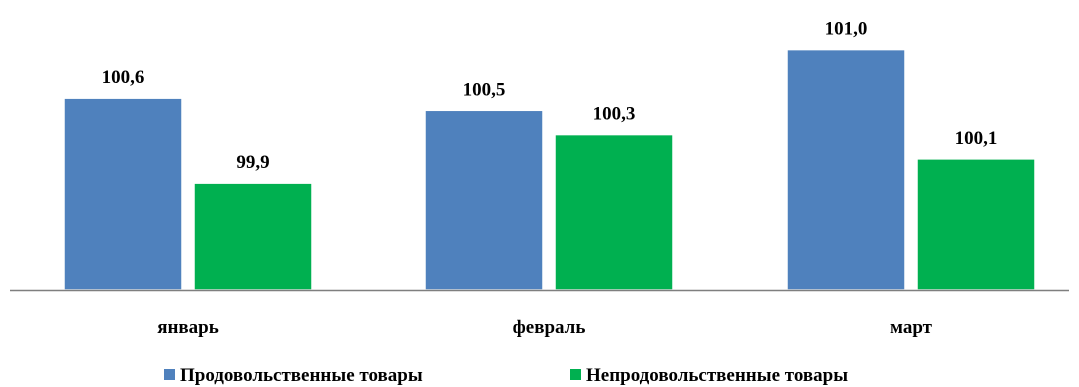  I want to click on data-label-food-2: 100,5, so click(484, 89).